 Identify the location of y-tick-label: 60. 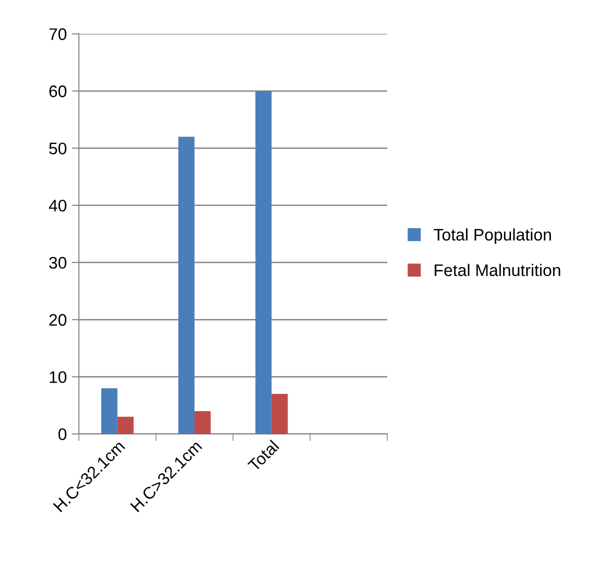
(57, 91).